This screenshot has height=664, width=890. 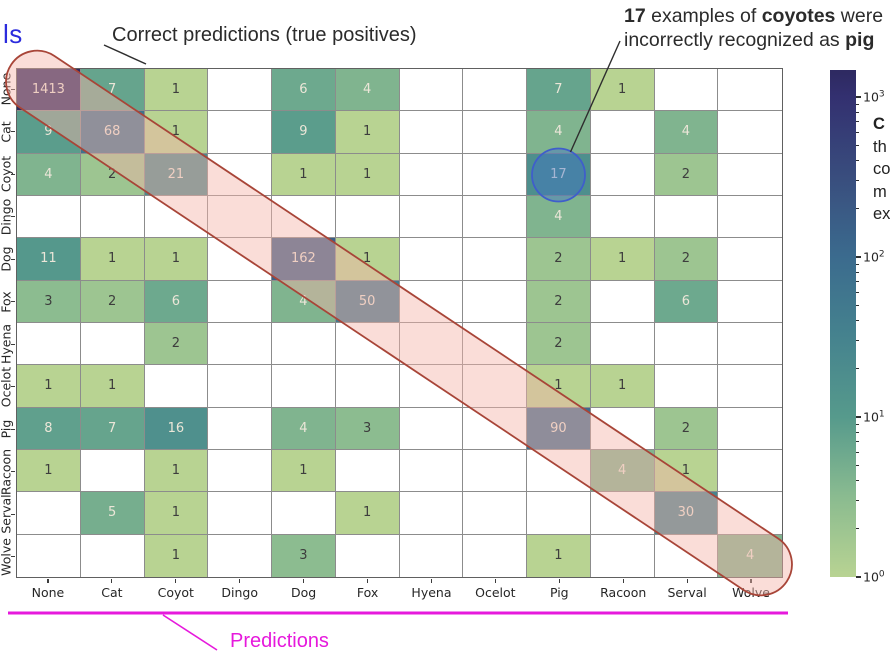 What do you see at coordinates (49, 132) in the screenshot?
I see `matrix-cell: 9` at bounding box center [49, 132].